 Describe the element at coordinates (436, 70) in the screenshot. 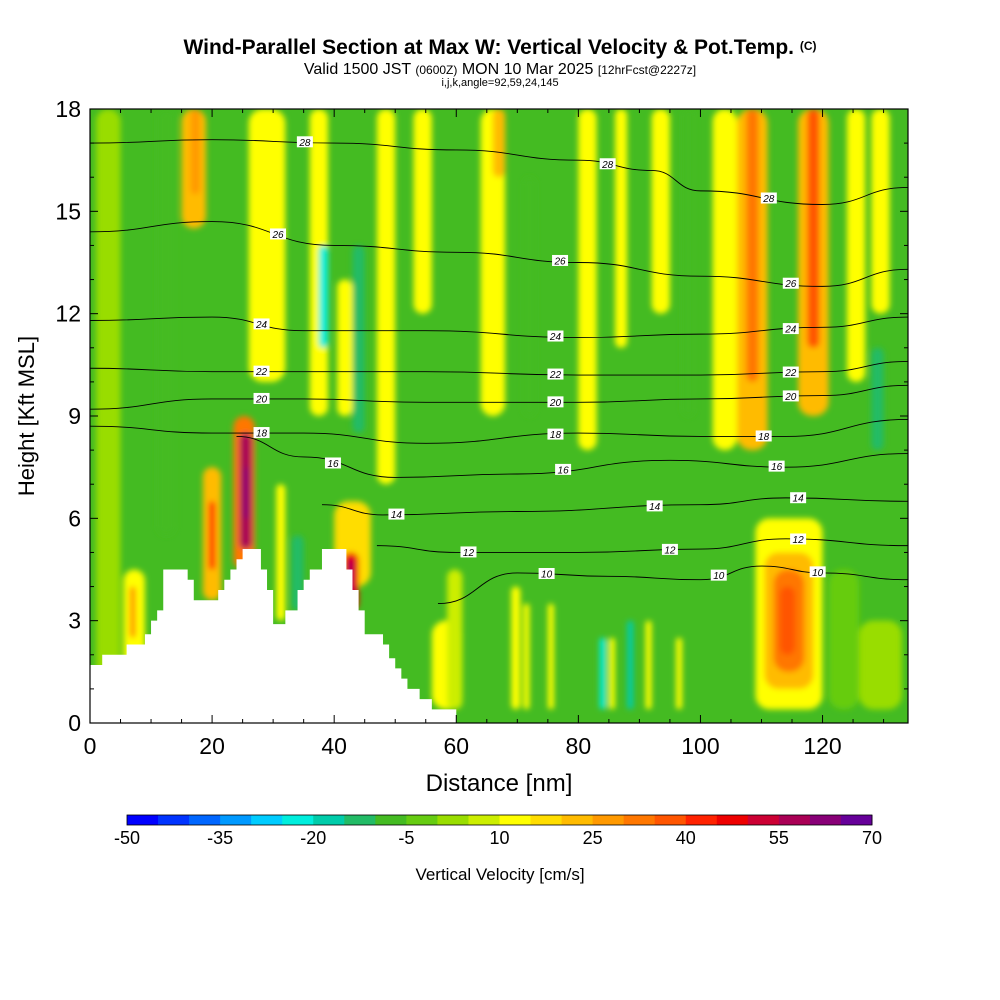

I see `valid-utc: (0600Z)` at that location.